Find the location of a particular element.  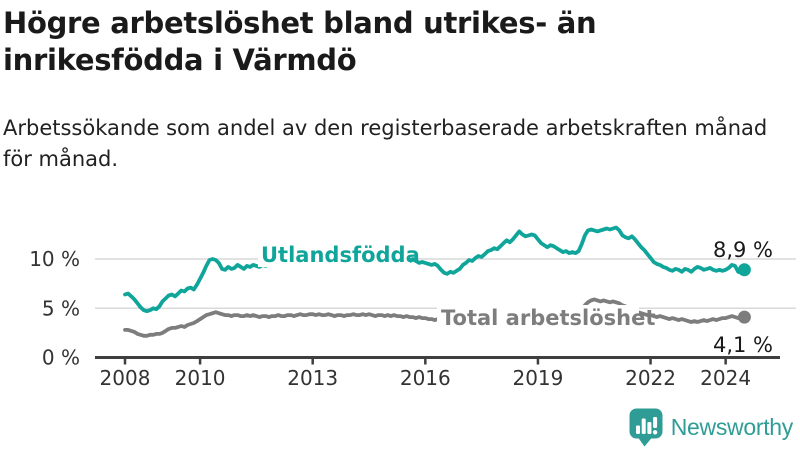

x-axis-labels: 2008 2010 2013 2016 2019 2022 2024 is located at coordinates (426, 378).